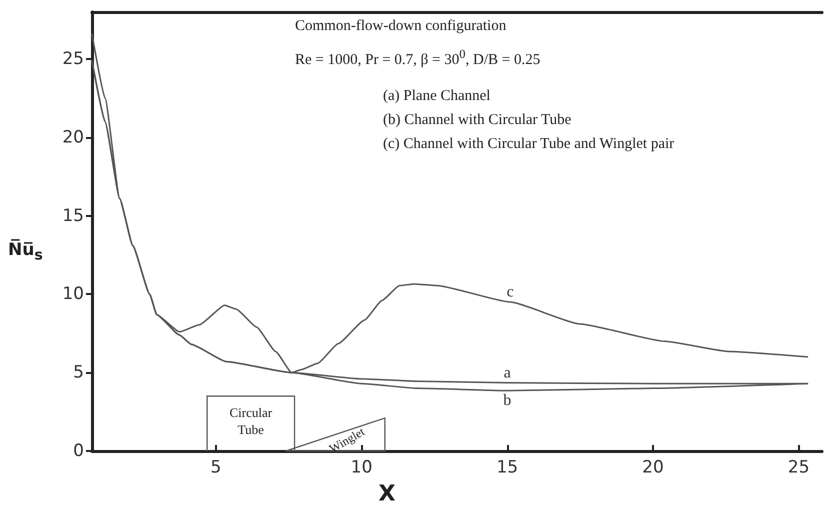 The image size is (825, 510). I want to click on x-tick-label: 25, so click(799, 468).